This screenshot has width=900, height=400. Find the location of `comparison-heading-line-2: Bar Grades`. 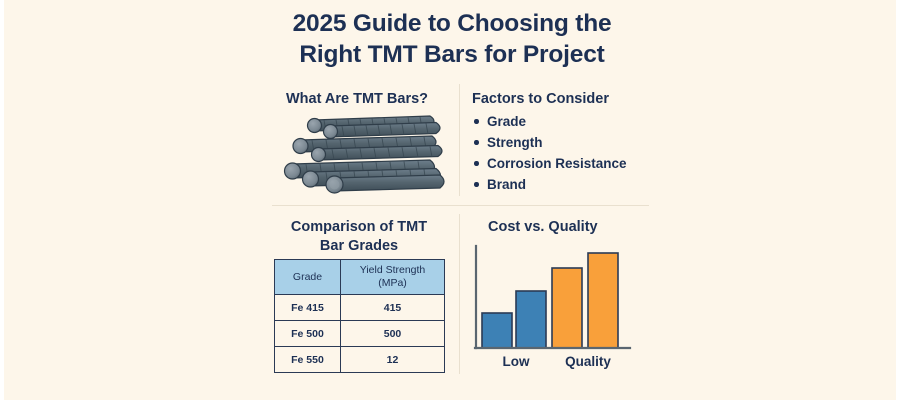

comparison-heading-line-2: Bar Grades is located at coordinates (359, 245).